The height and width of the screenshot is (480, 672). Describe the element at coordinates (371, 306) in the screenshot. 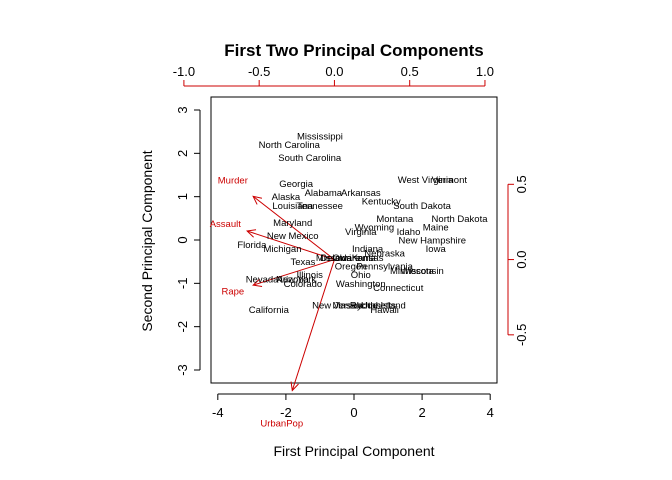

I see `state-label: Utah` at that location.